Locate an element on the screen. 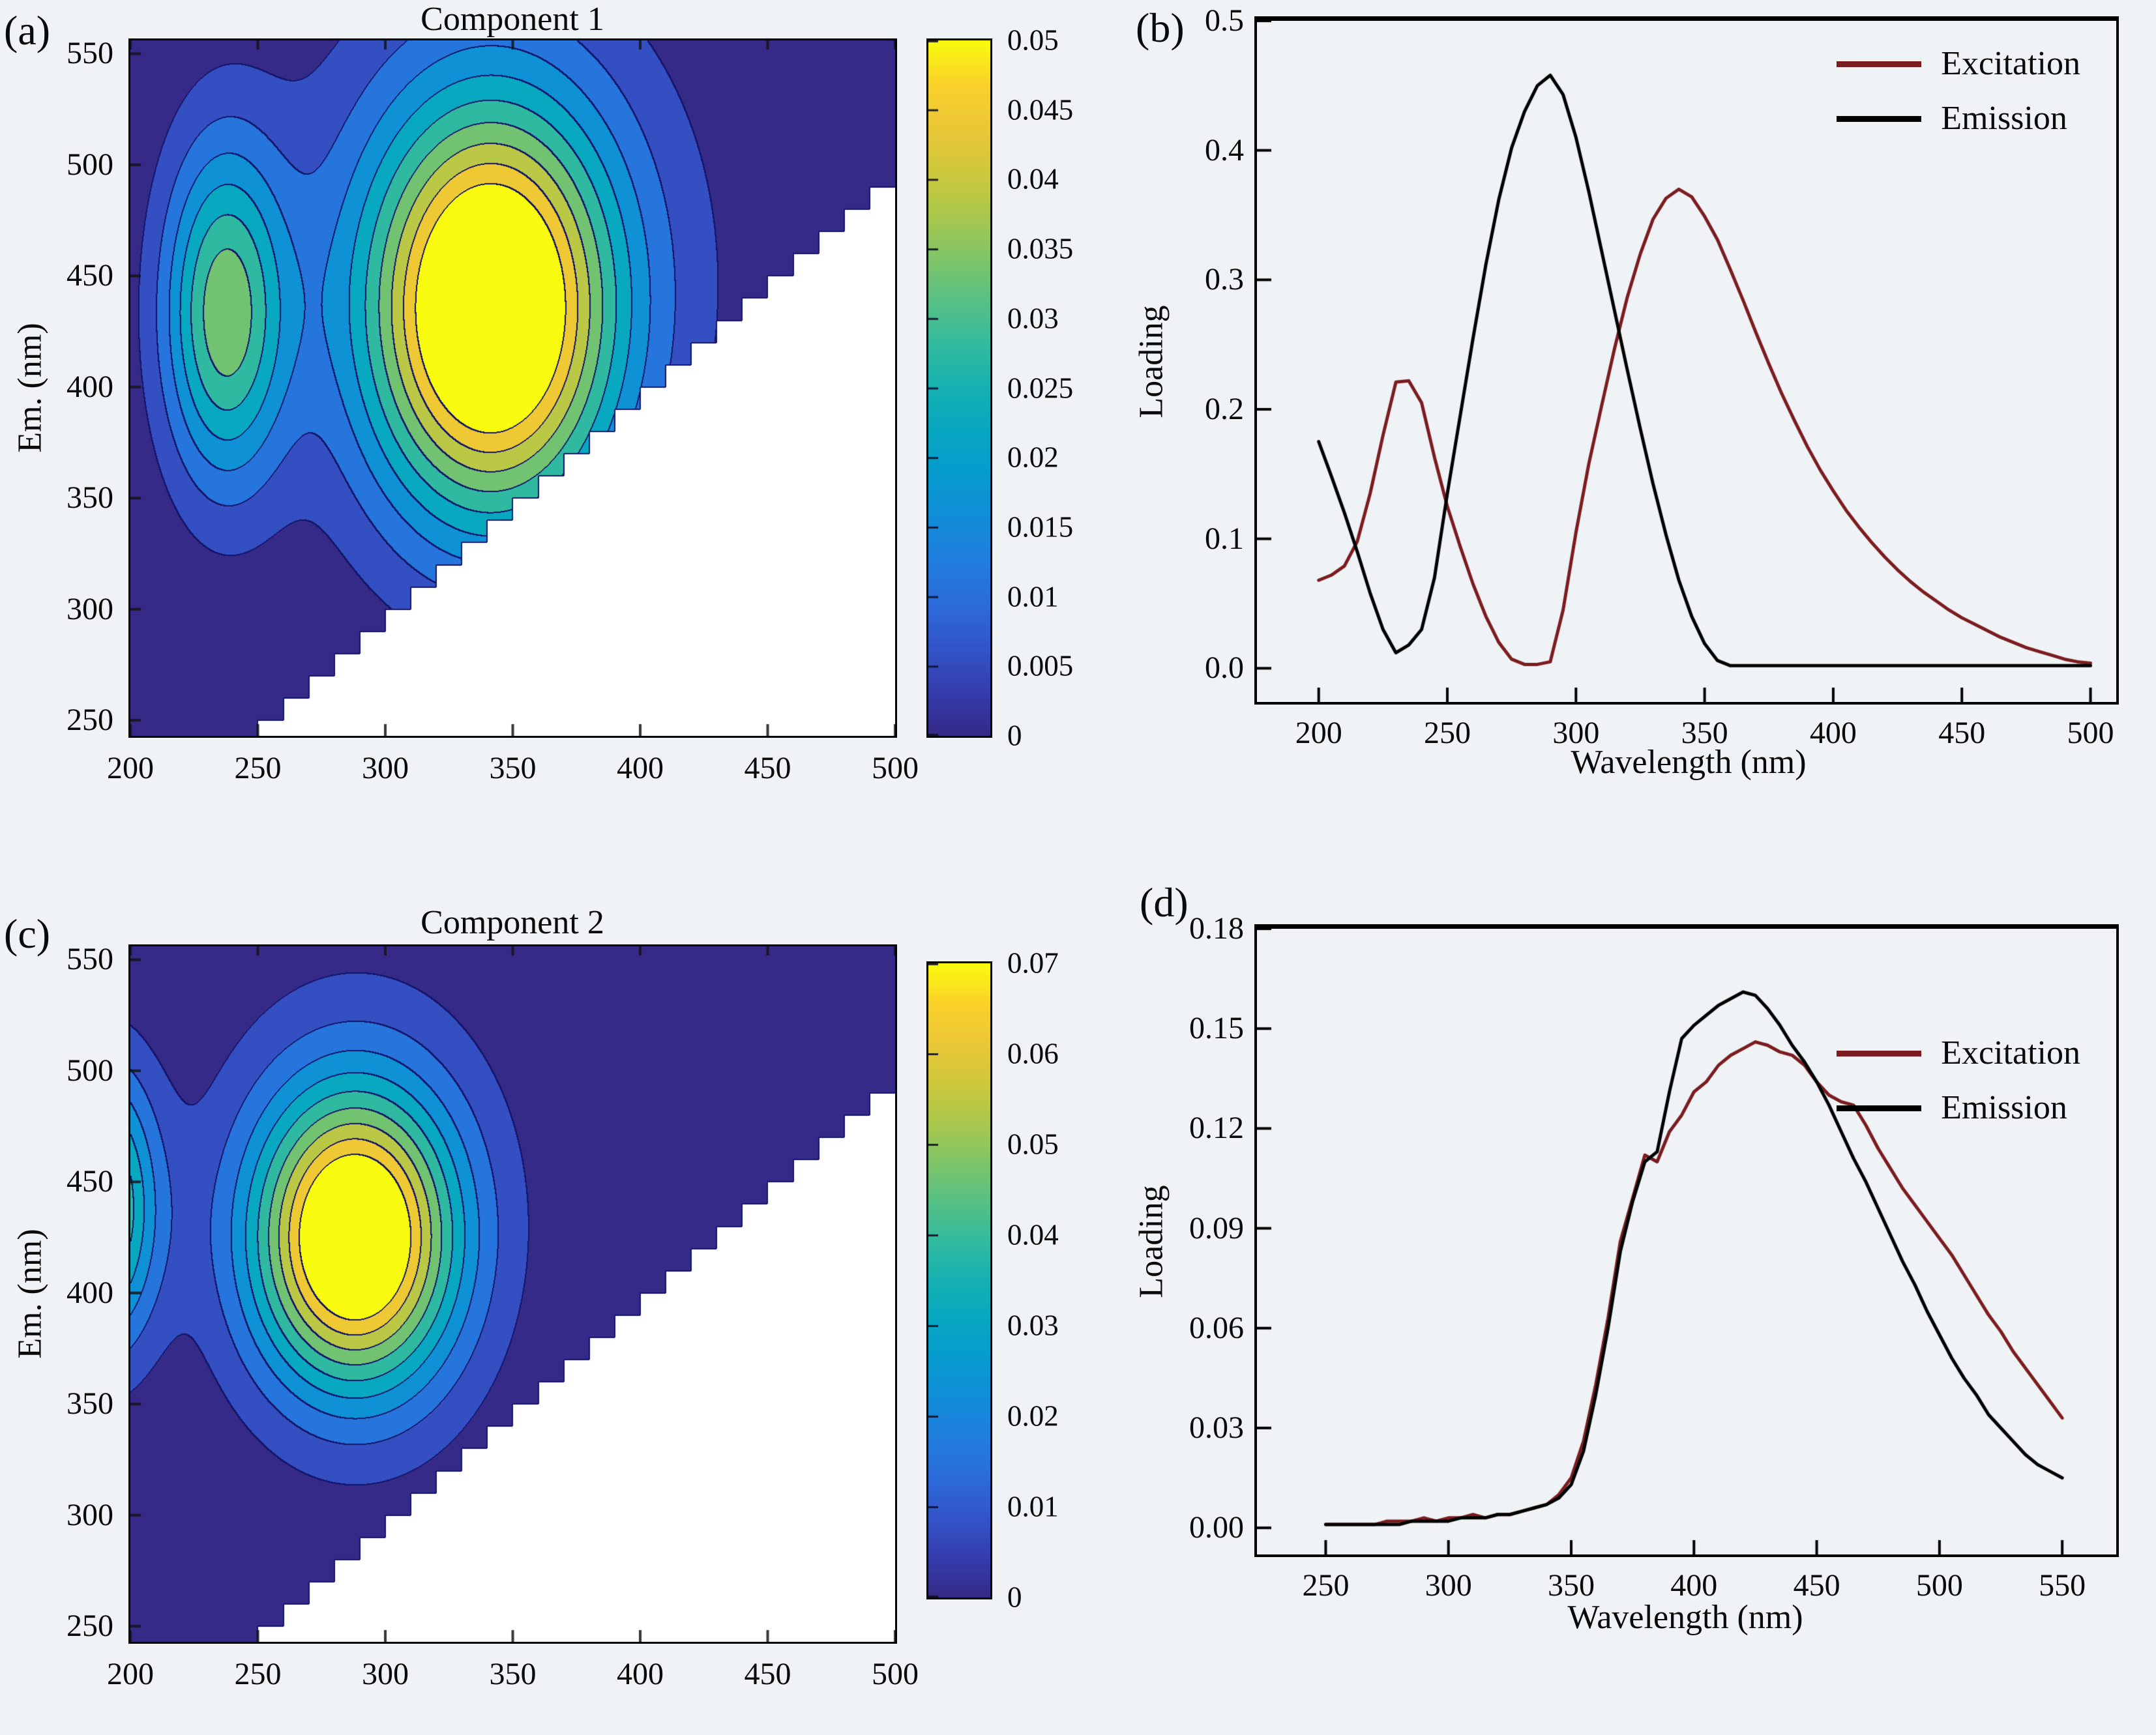  panel-a-colorbar-tick-label: 0.02 is located at coordinates (1033, 458).